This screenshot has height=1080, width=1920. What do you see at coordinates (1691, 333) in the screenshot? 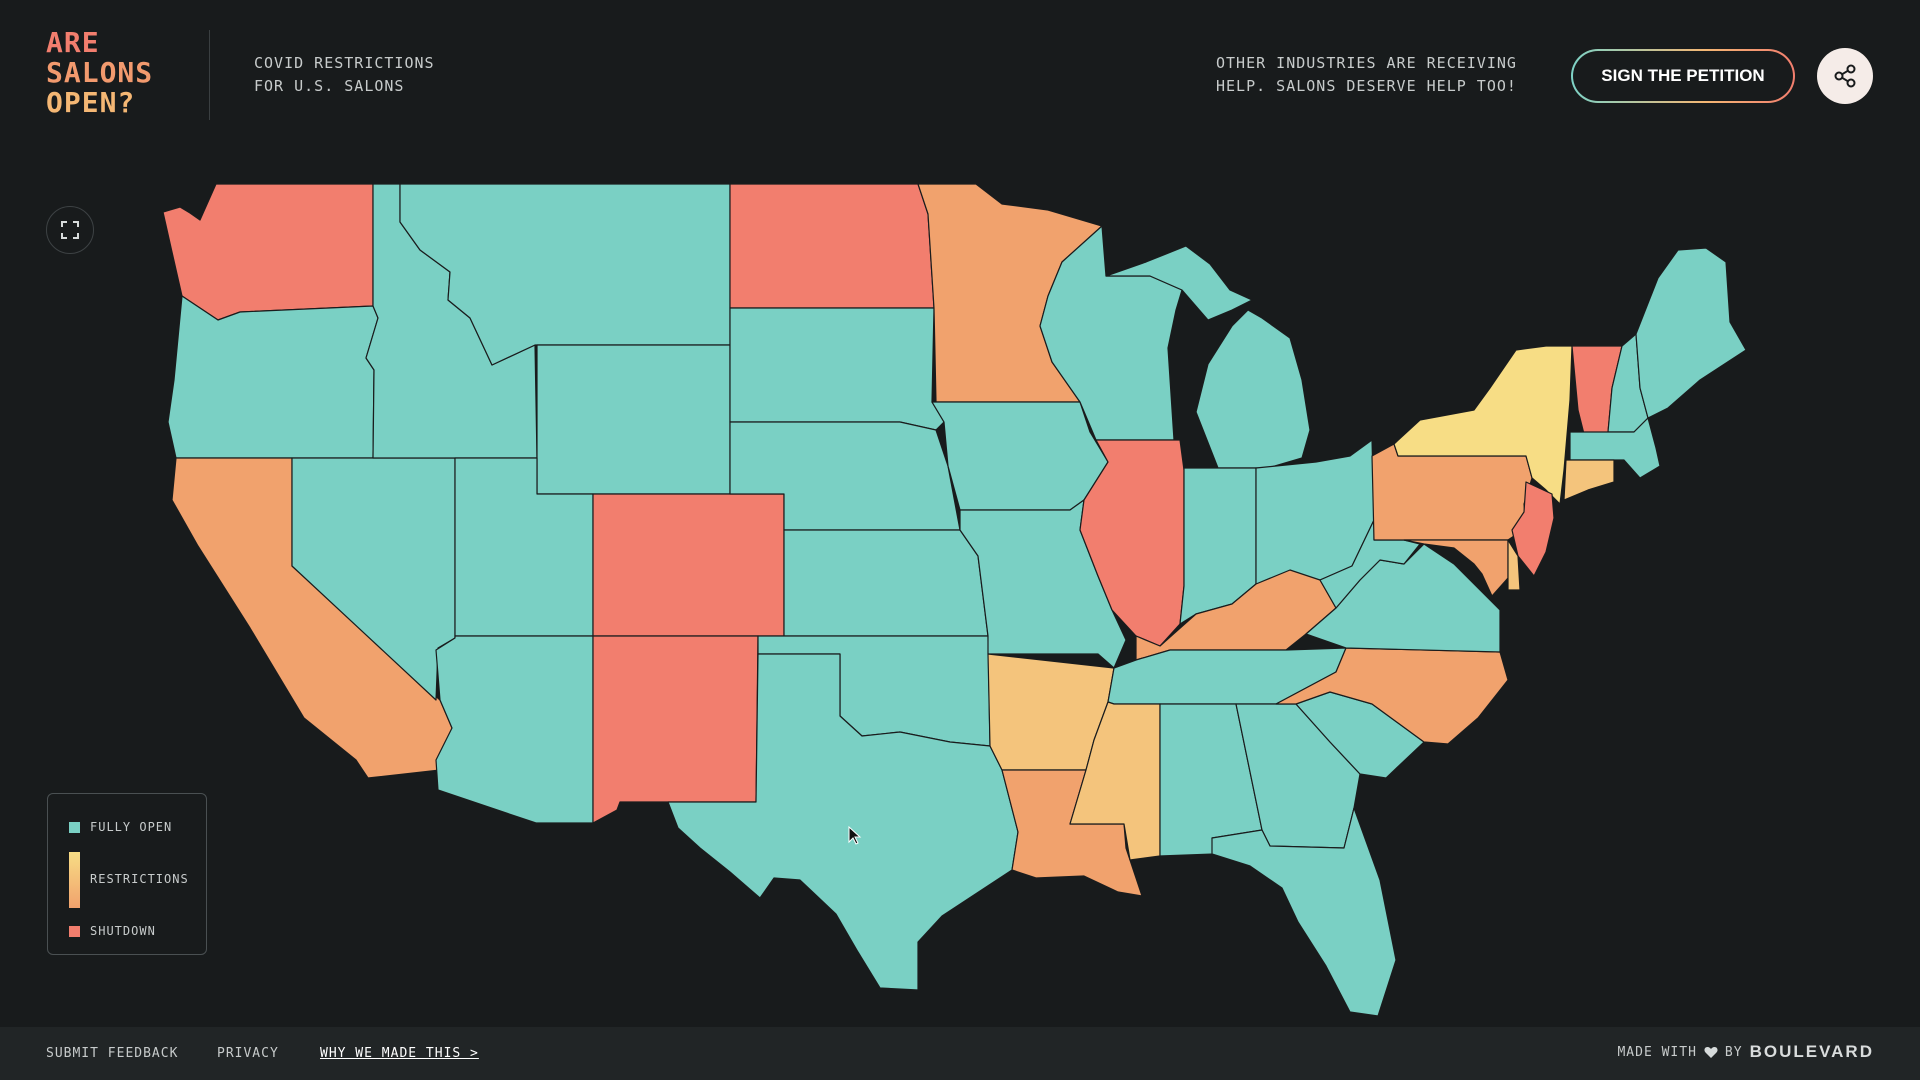
I see `state-me` at bounding box center [1691, 333].